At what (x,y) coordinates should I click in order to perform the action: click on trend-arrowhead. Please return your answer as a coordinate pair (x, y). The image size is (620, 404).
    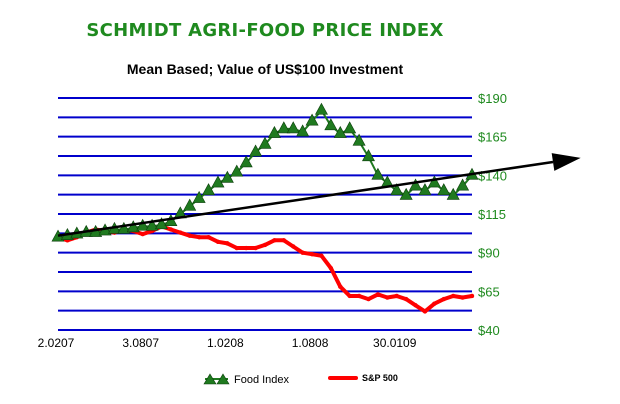
    Looking at the image, I should click on (566, 162).